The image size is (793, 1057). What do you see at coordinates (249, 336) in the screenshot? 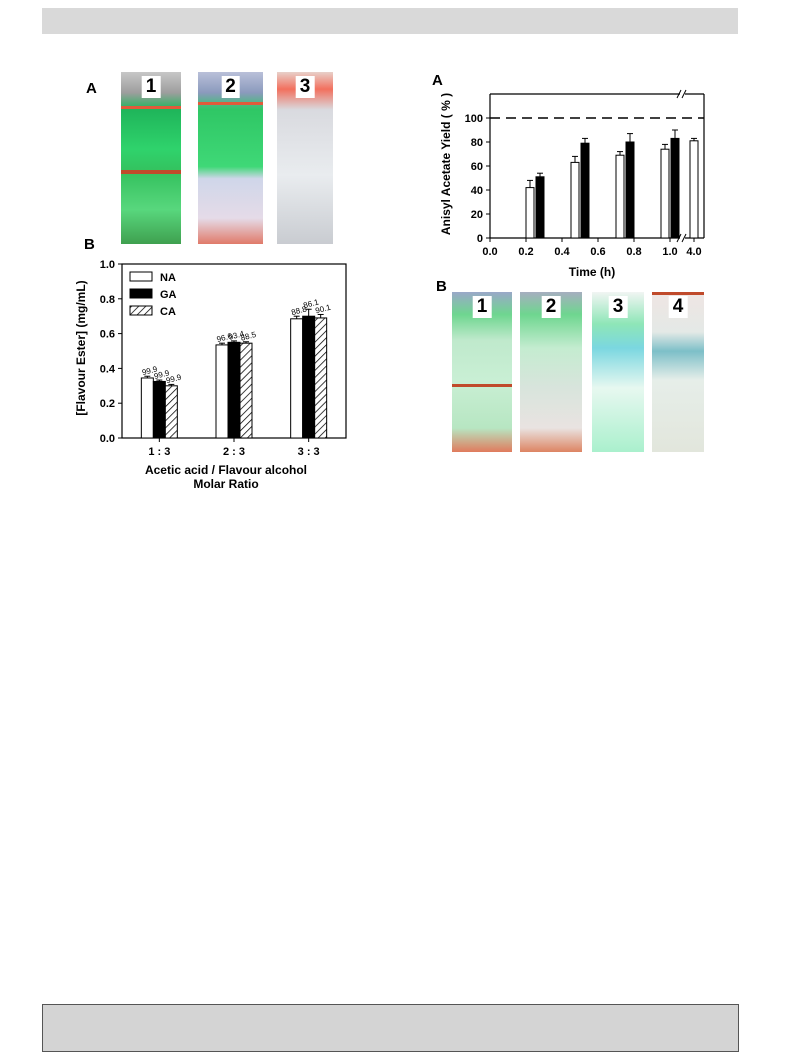
I see `bar-value-label: 88.5` at bounding box center [249, 336].